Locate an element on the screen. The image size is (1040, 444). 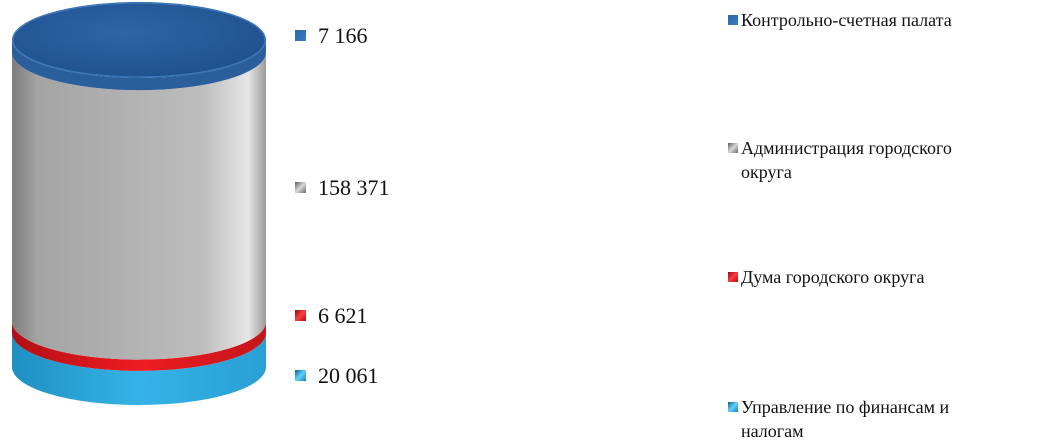
legend-label: округа is located at coordinates (766, 172).